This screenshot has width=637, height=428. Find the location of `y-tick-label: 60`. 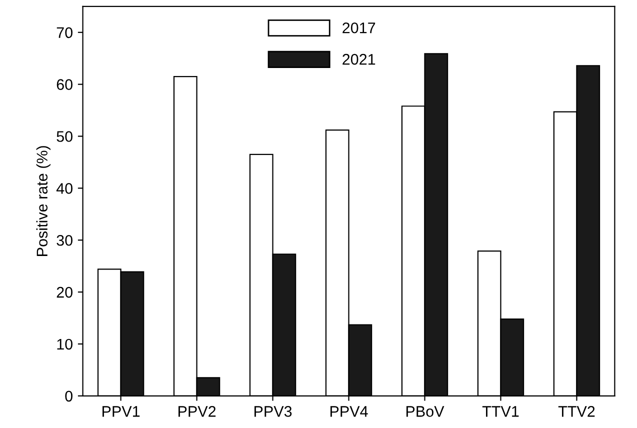

y-tick-label: 60 is located at coordinates (64, 84).